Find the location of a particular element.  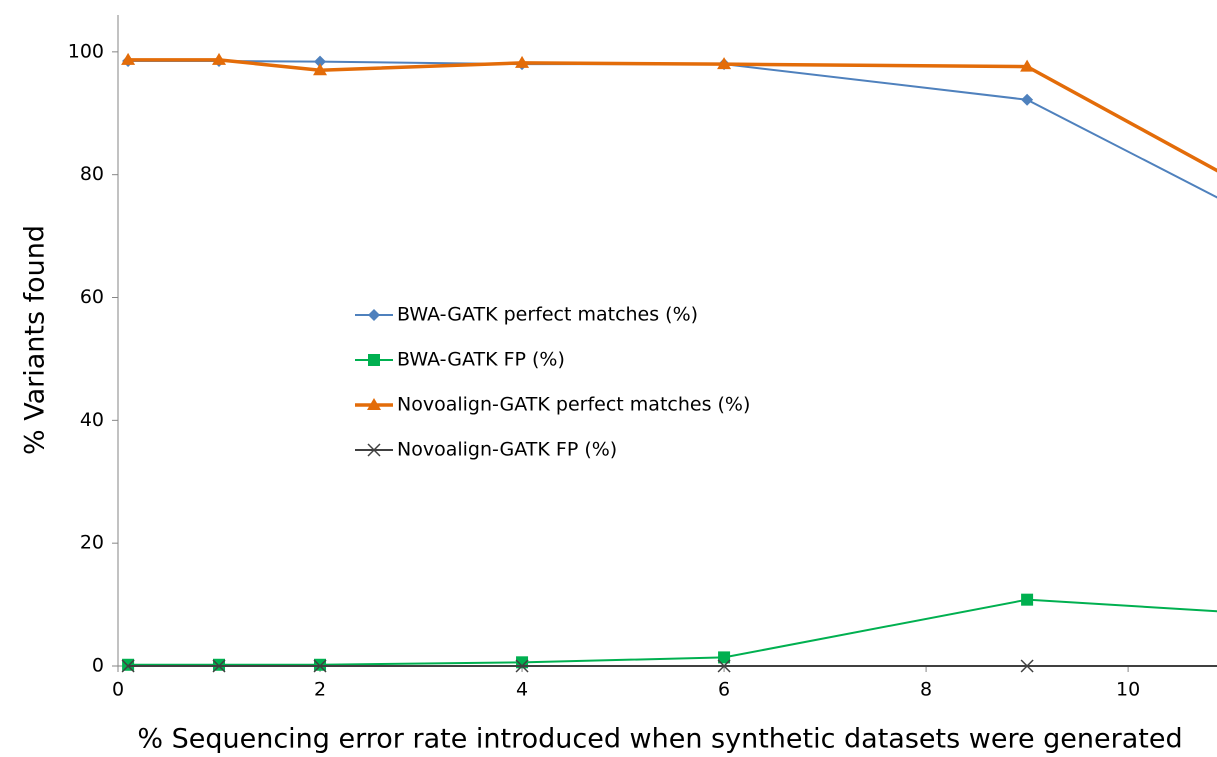

legend-label: Novoalign-GATK perfect matches (%) is located at coordinates (573, 405).